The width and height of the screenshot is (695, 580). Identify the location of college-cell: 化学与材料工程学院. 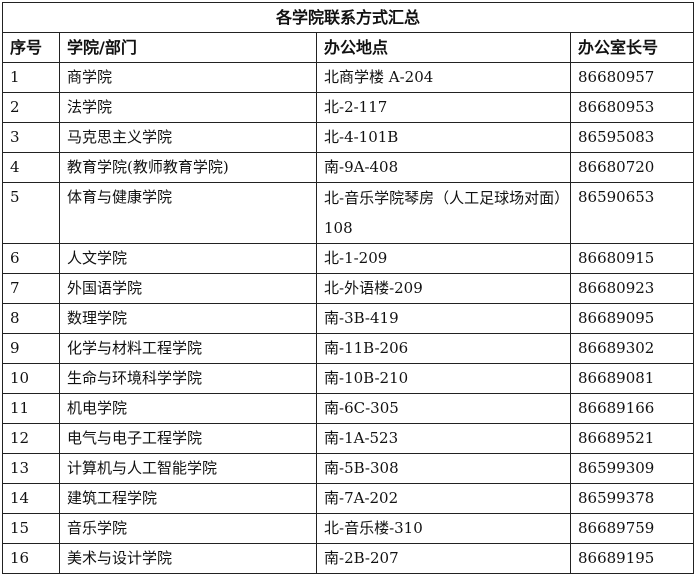
(188, 348).